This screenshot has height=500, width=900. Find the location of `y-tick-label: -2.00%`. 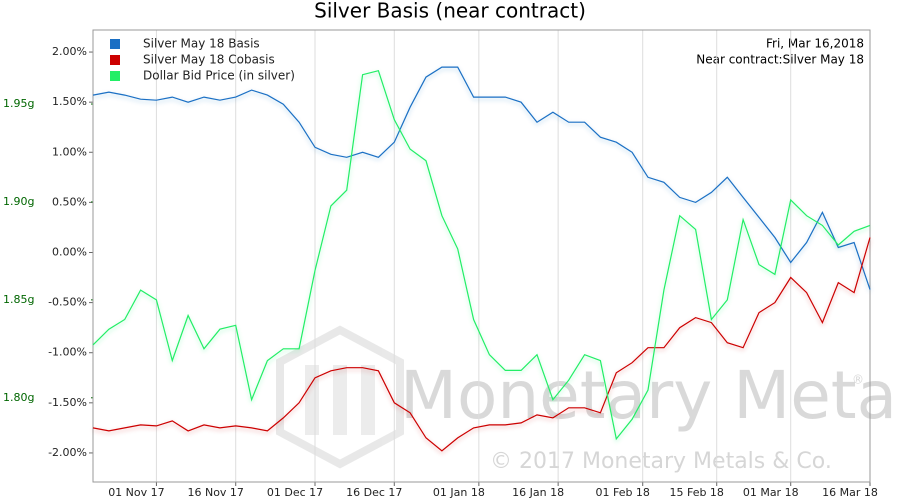

y-tick-label: -2.00% is located at coordinates (67, 452).